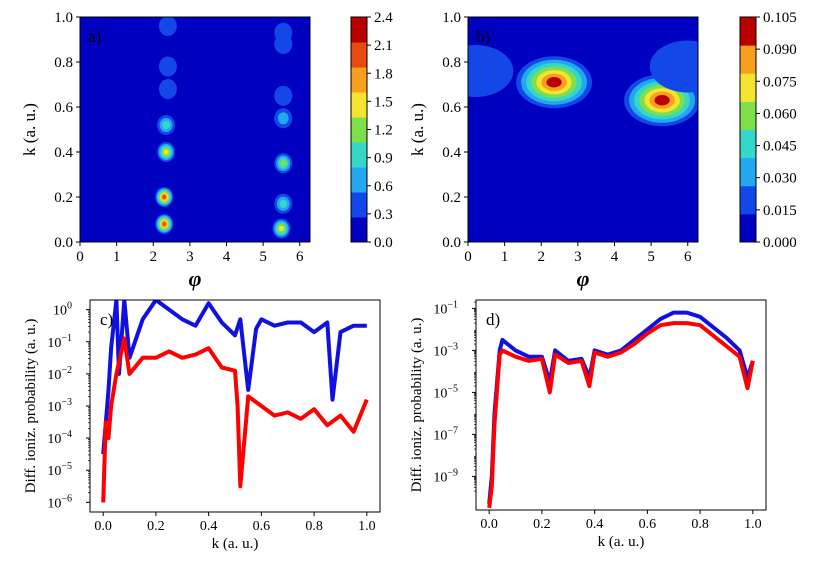 The height and width of the screenshot is (587, 830). I want to click on x-tick-label: 2, so click(541, 257).